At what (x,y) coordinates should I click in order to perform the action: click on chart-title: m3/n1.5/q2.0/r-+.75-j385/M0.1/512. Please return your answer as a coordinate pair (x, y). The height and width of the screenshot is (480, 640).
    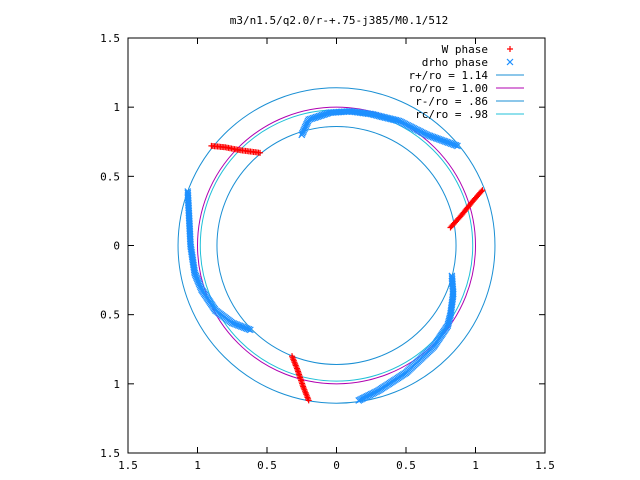
    Looking at the image, I should click on (339, 20).